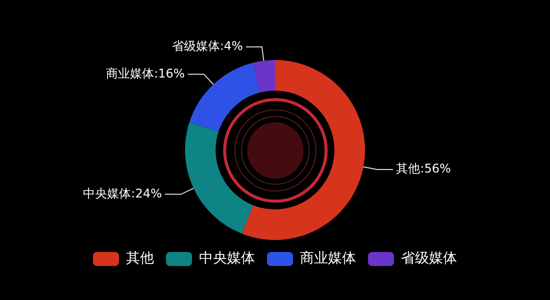  I want to click on legend-label: 其他, so click(140, 258).